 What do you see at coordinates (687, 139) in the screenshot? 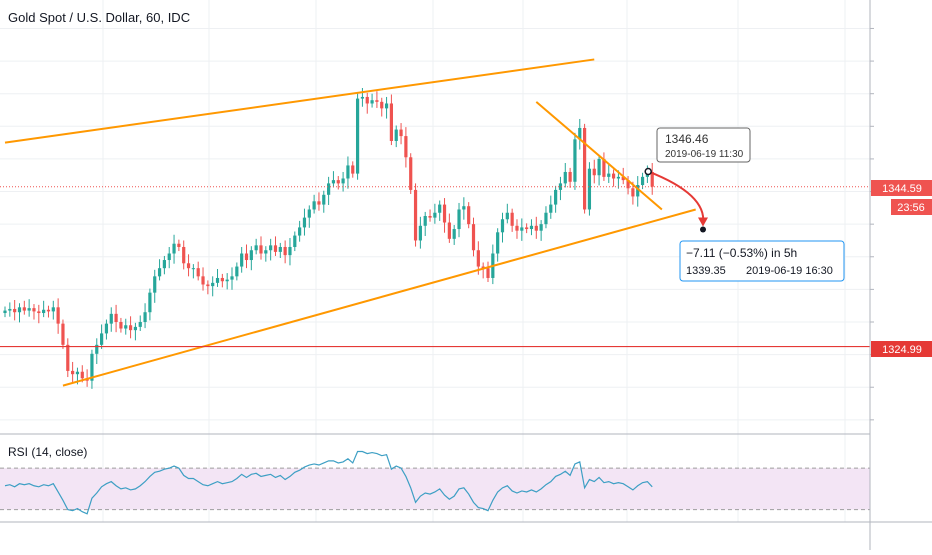
I see `measure-start-price: 1346.46` at bounding box center [687, 139].